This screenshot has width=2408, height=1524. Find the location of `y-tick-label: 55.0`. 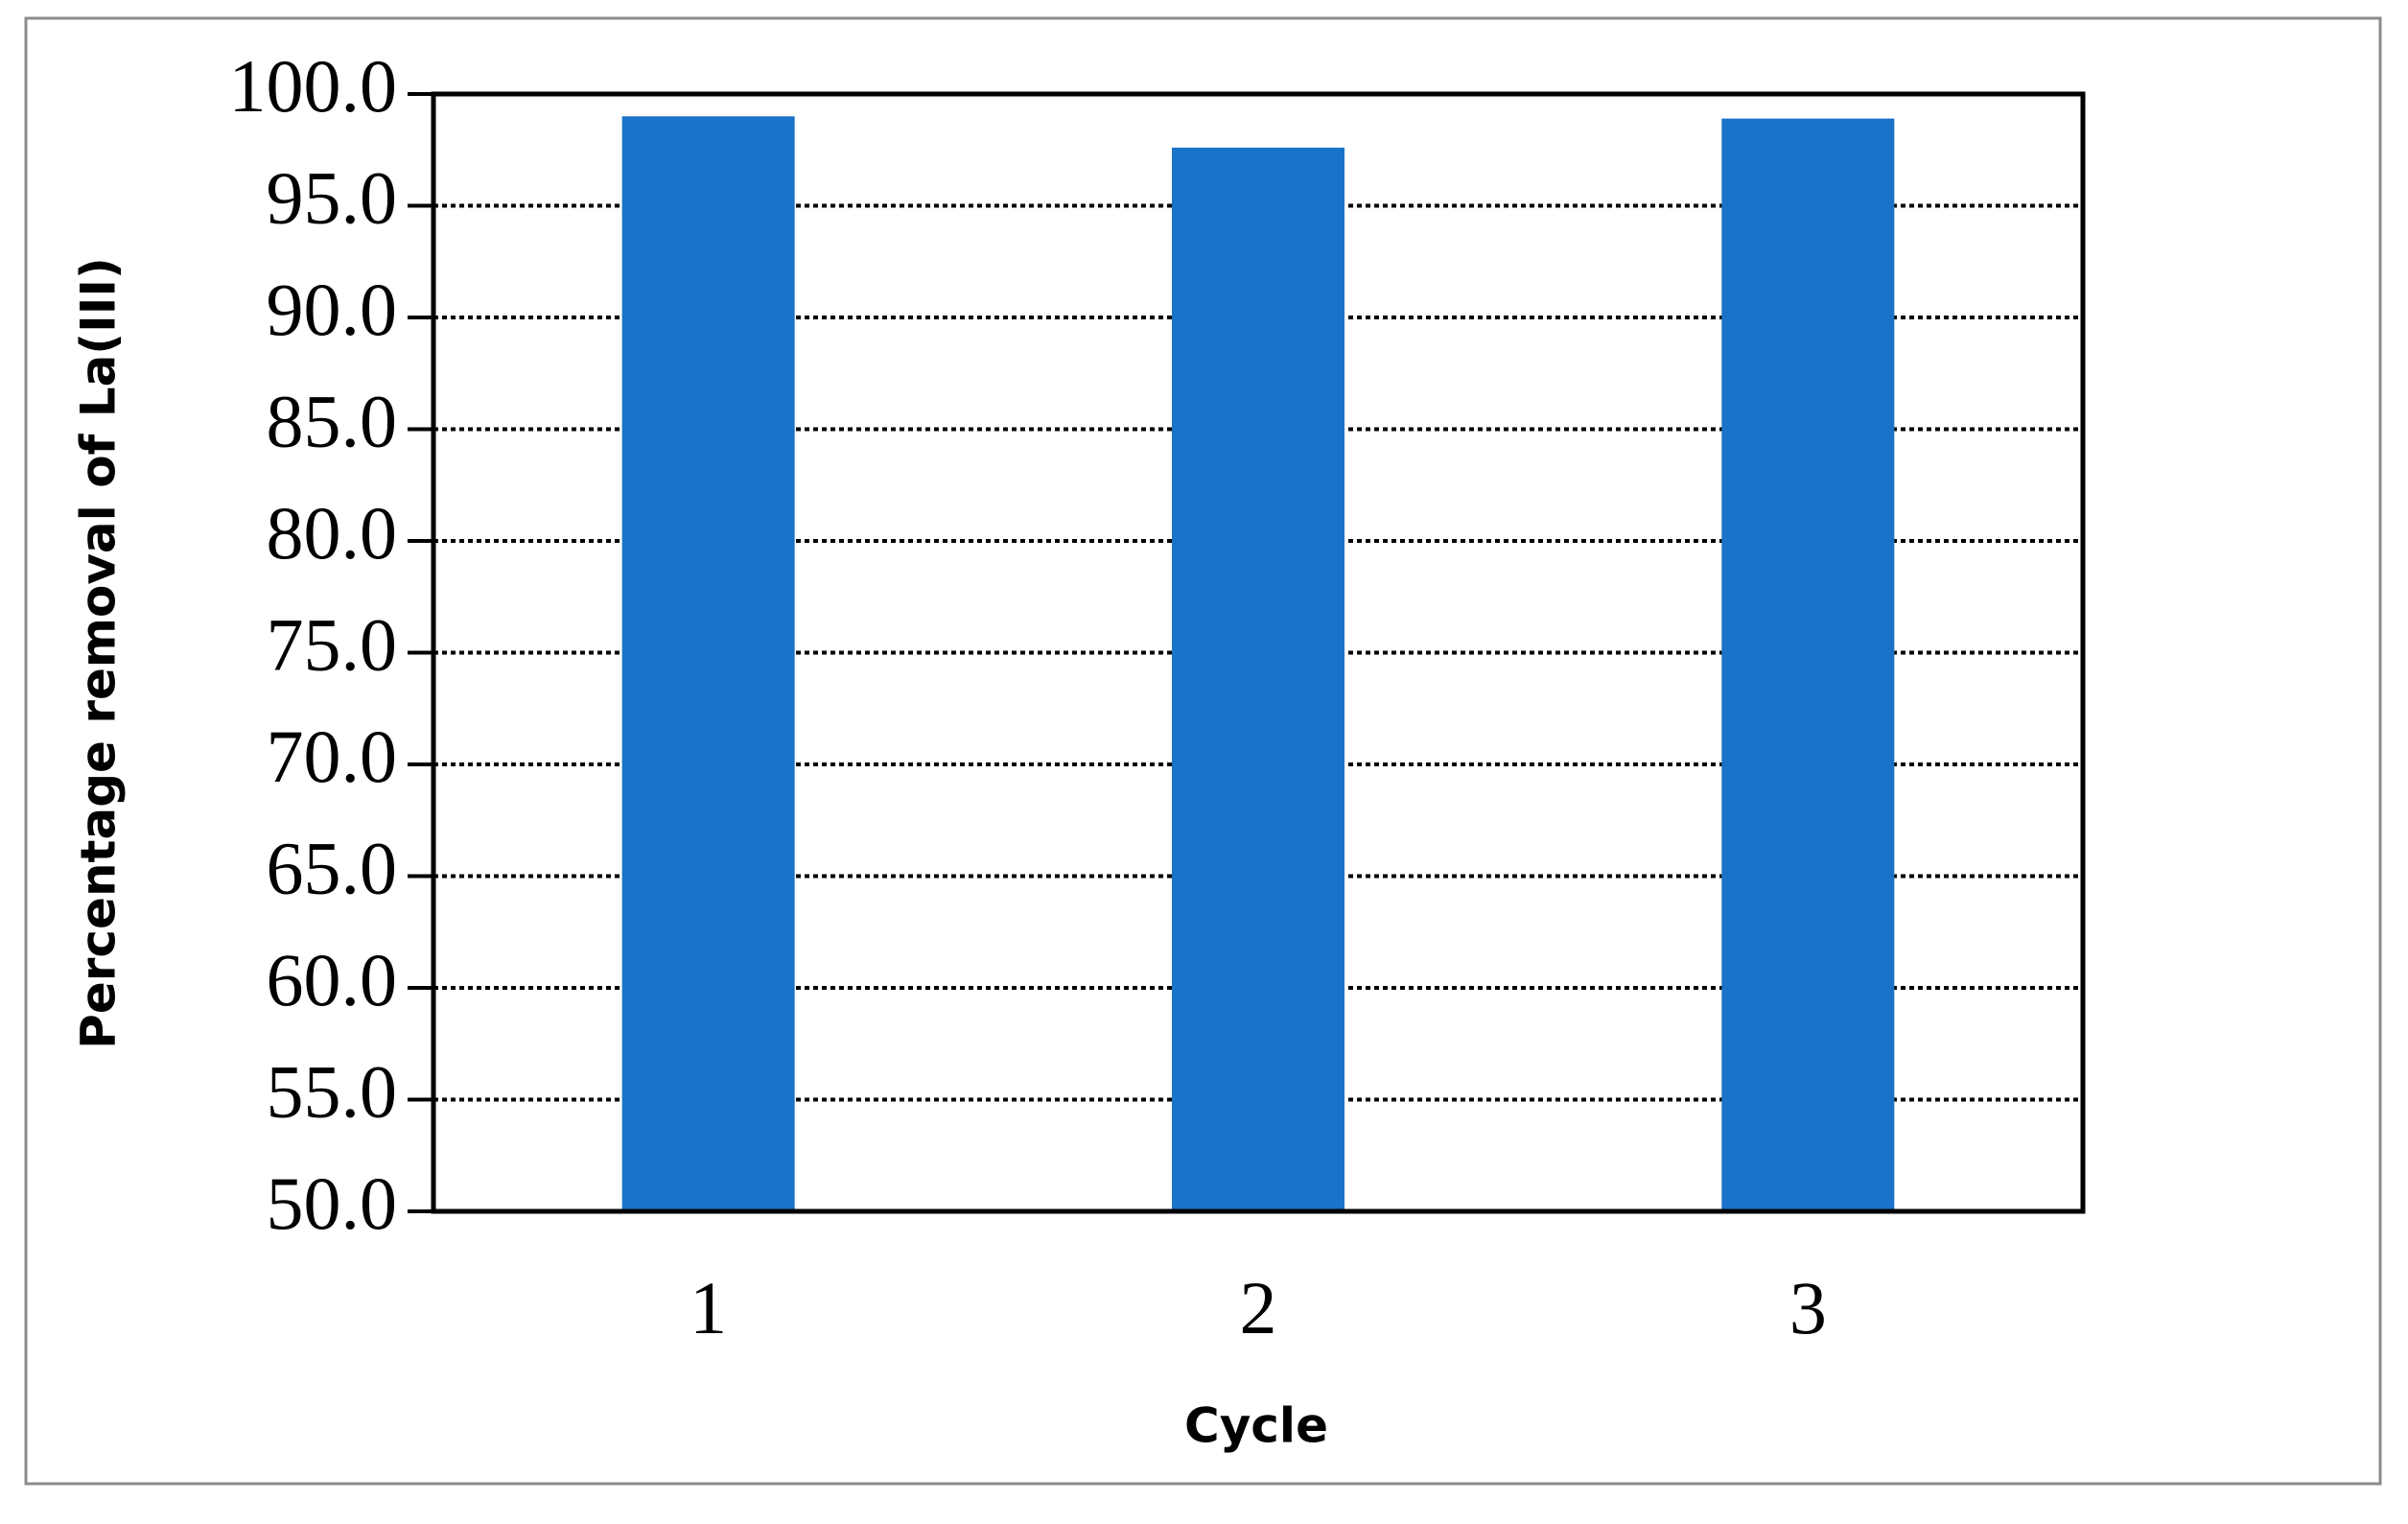

y-tick-label: 55.0 is located at coordinates (332, 1091).